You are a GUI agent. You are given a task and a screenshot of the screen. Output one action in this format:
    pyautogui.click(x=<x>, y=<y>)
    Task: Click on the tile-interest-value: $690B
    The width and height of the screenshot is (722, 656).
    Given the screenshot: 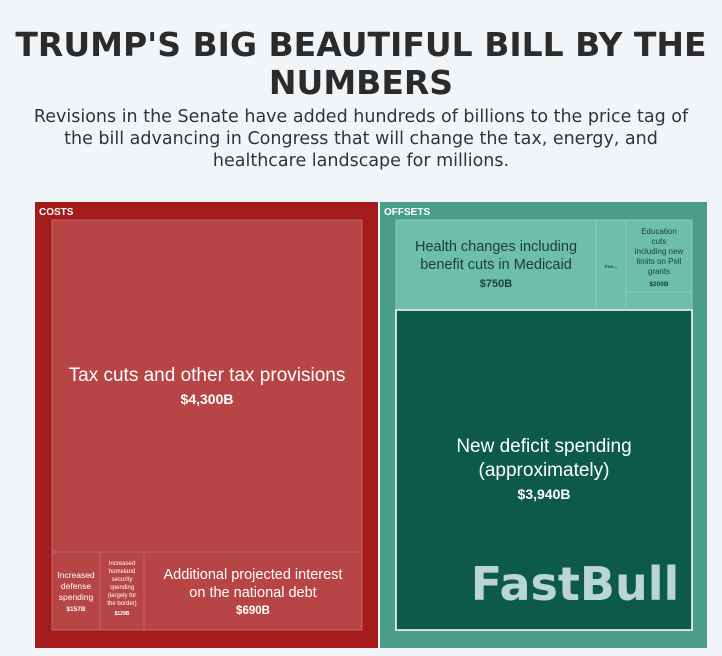 What is the action you would take?
    pyautogui.click(x=253, y=611)
    